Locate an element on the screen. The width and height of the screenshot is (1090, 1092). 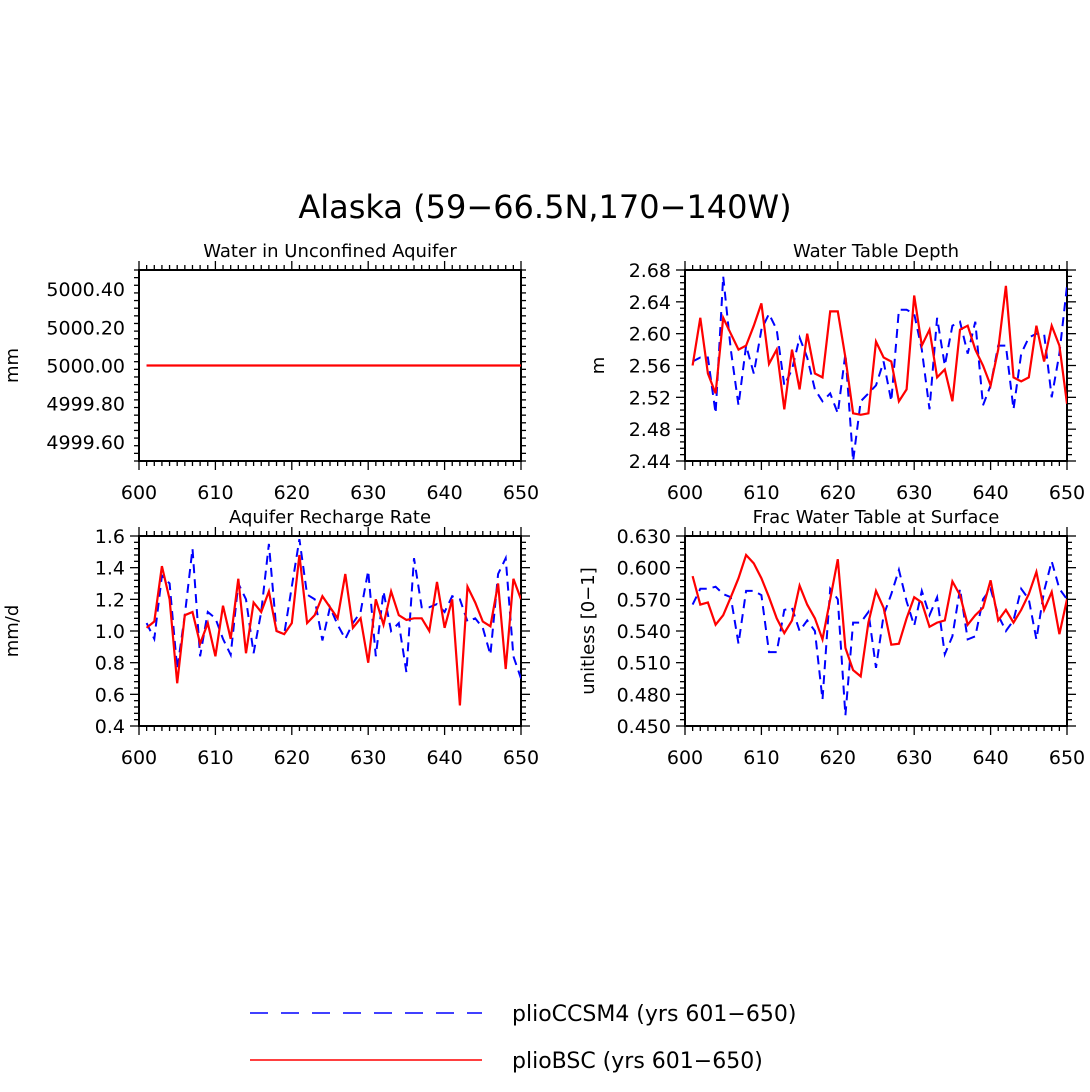
y-tick-label: 4999.80 is located at coordinates (85, 405).